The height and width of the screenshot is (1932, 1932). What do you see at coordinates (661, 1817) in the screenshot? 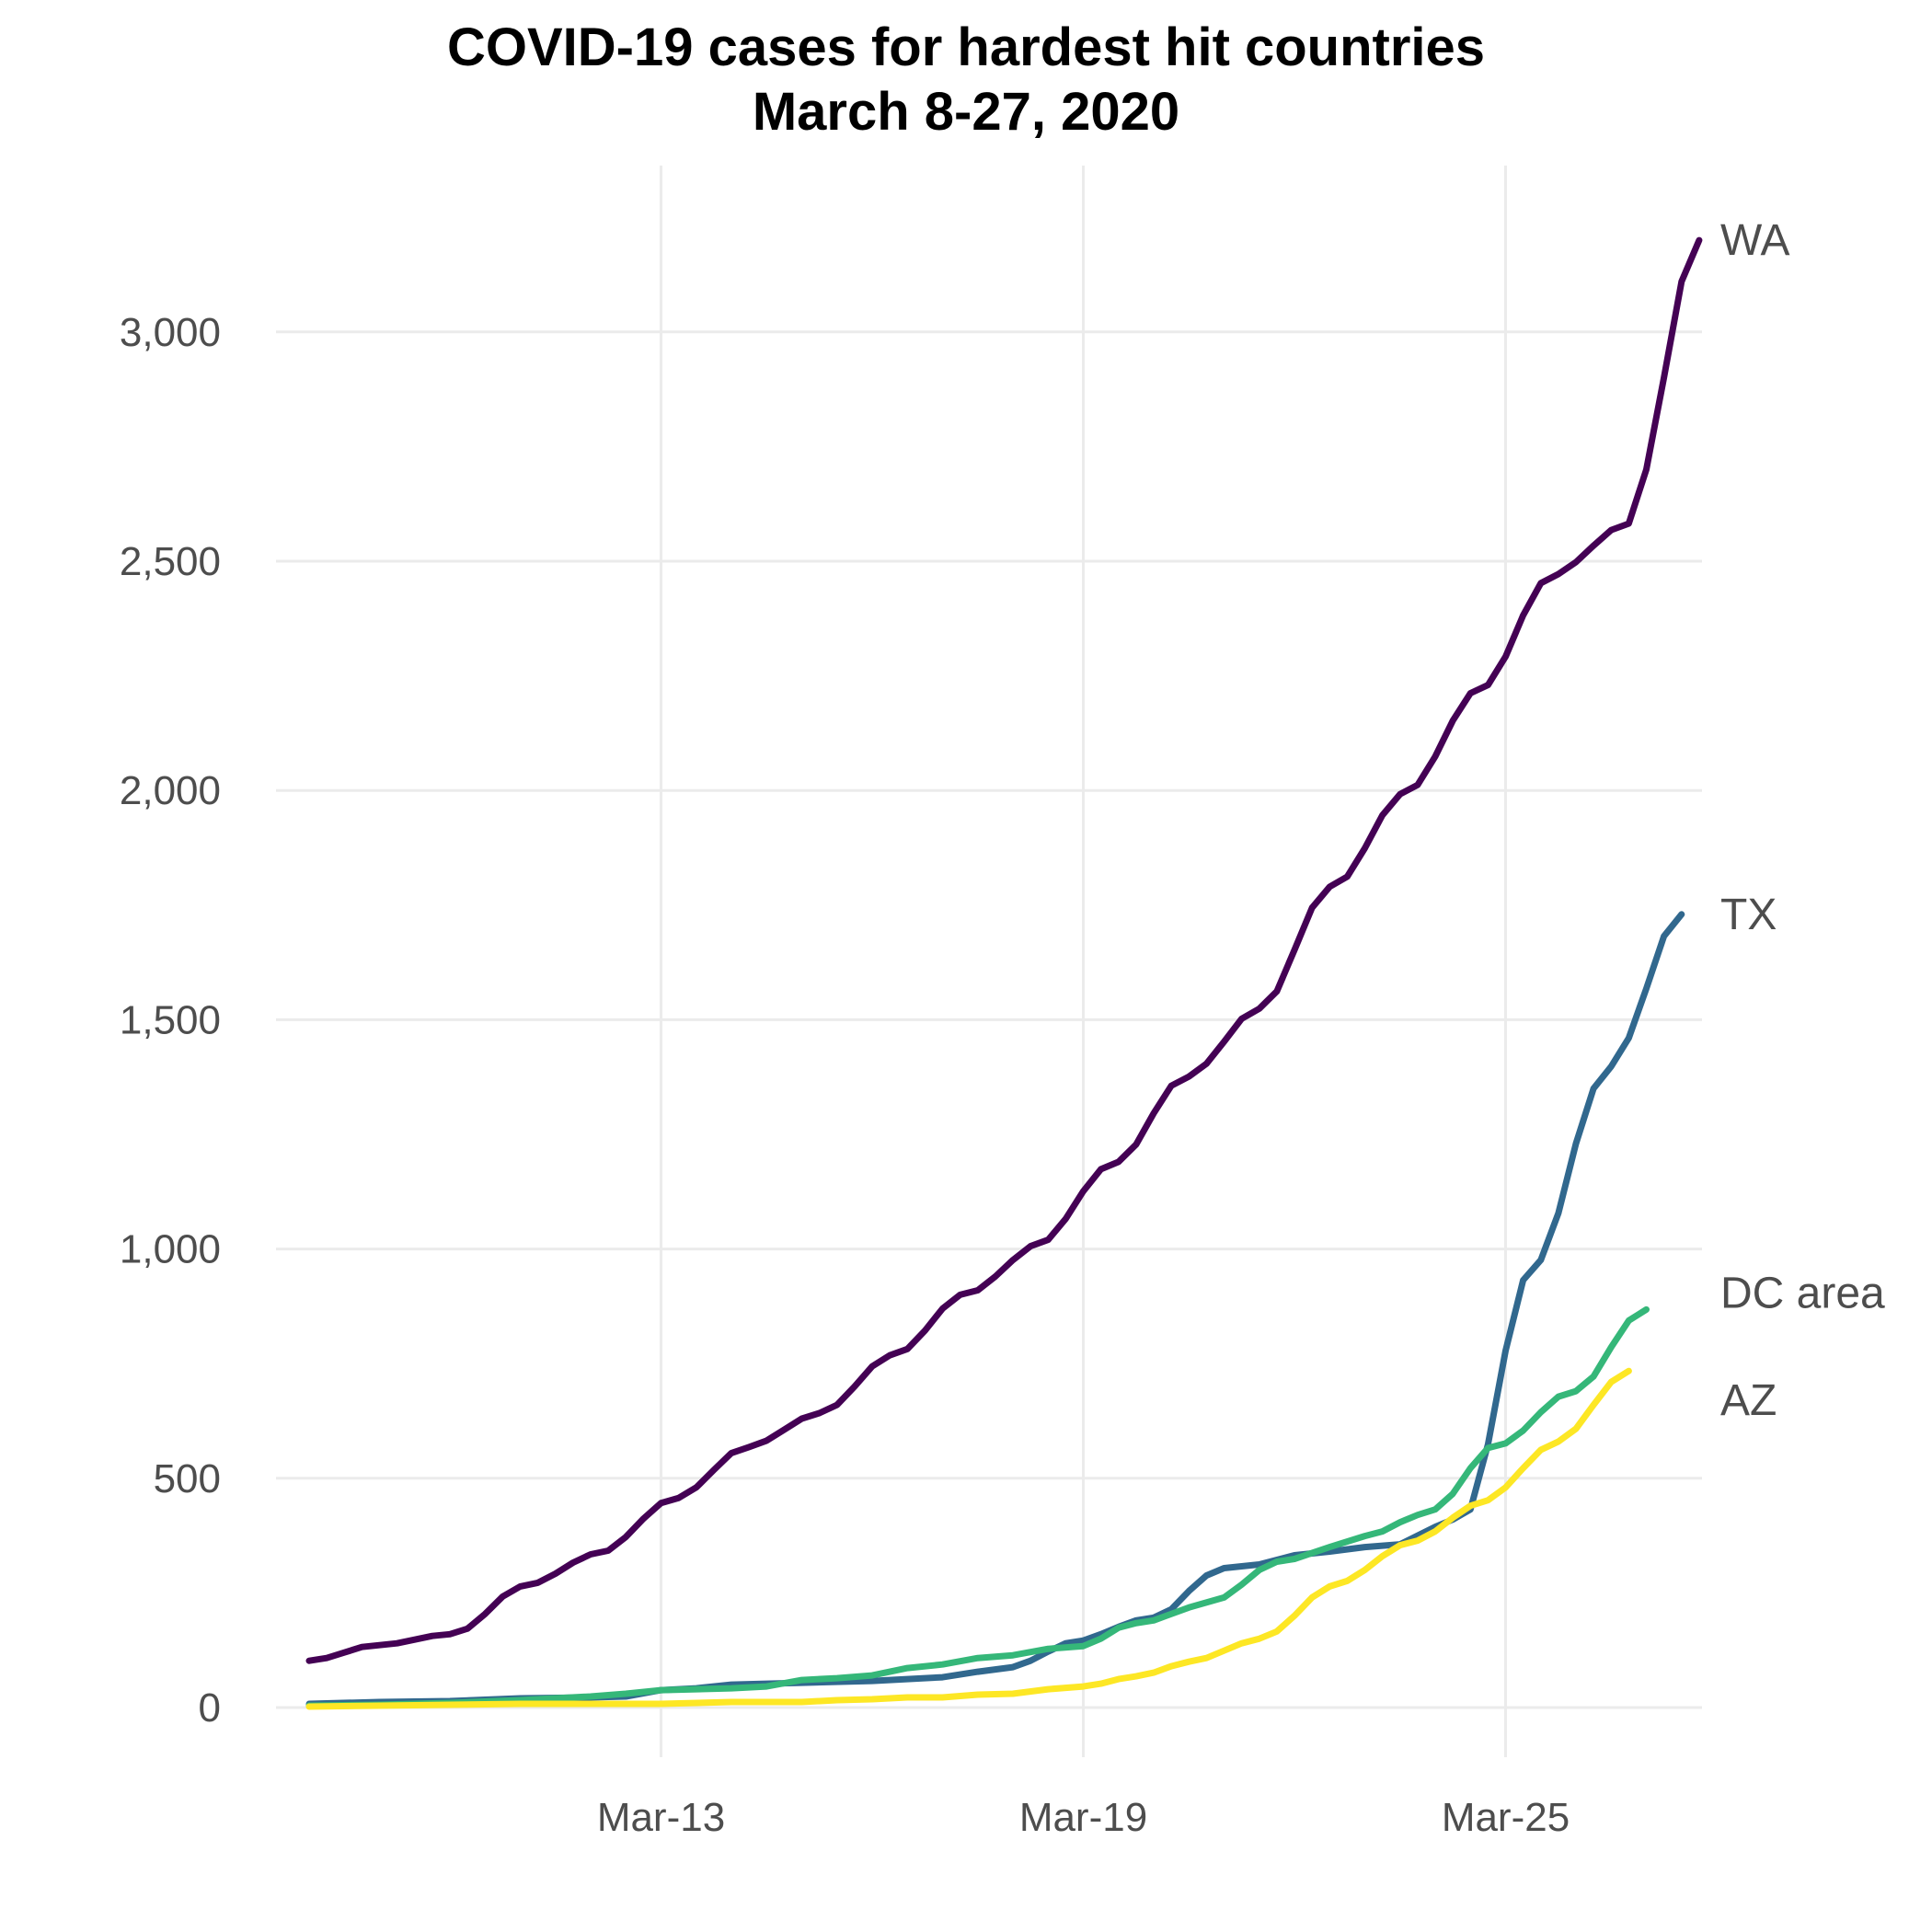
I see `x-tick-label: Mar-13` at bounding box center [661, 1817].